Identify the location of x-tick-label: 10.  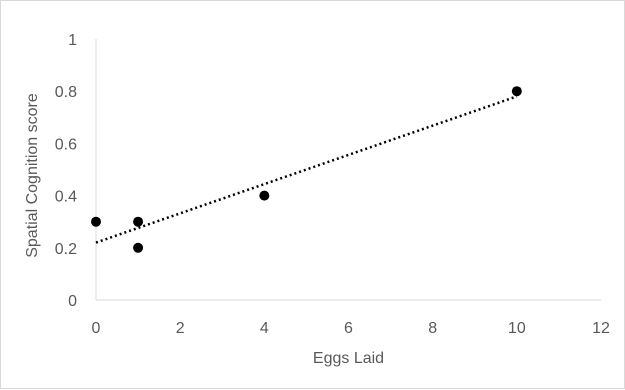
(517, 328).